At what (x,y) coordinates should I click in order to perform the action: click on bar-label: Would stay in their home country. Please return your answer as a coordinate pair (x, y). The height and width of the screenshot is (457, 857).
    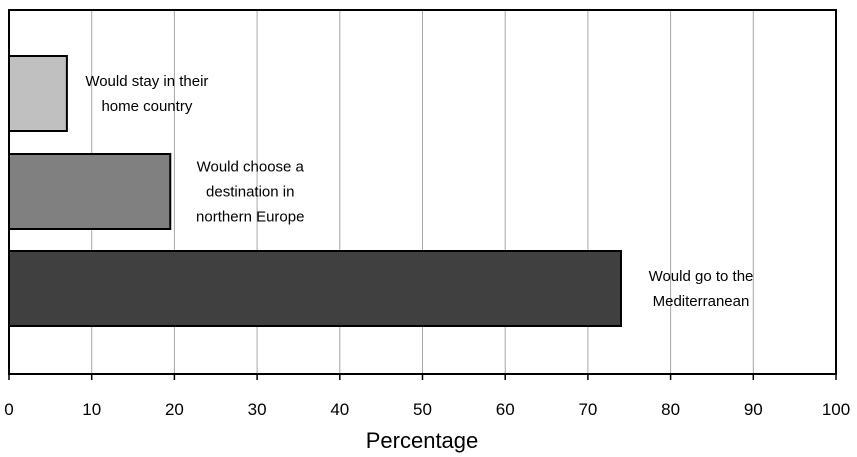
    Looking at the image, I should click on (146, 94).